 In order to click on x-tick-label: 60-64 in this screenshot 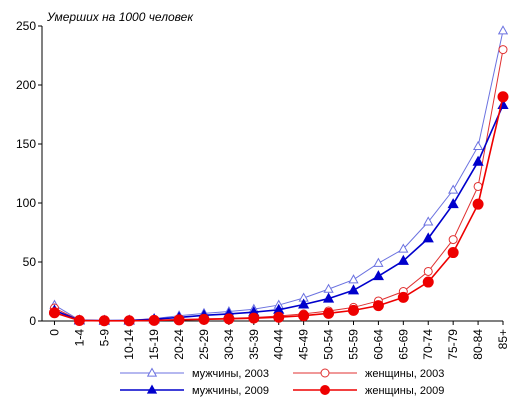, I will do `click(378, 344)`.